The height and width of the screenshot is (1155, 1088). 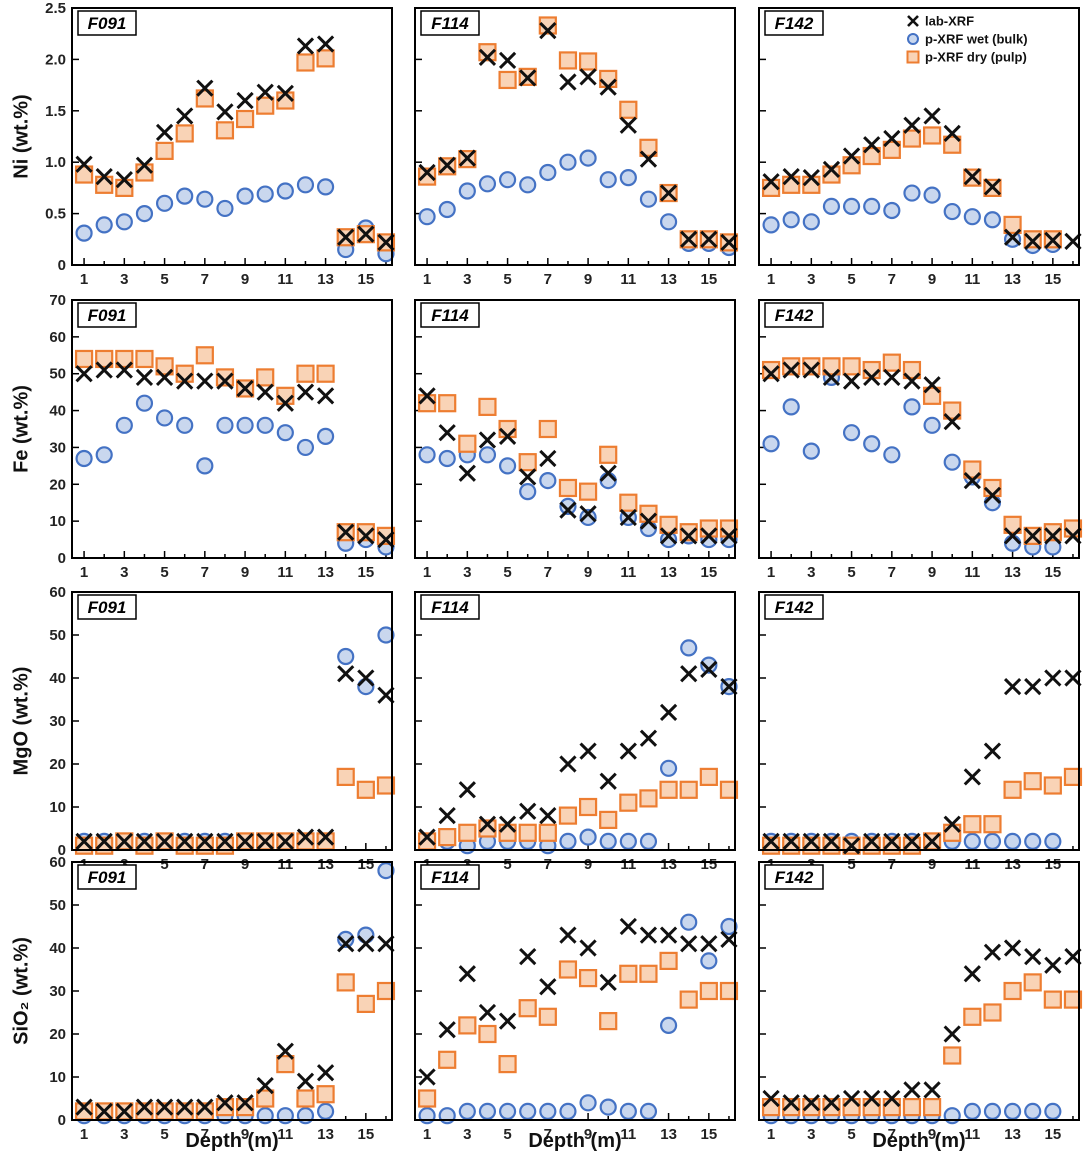 I want to click on x-tick-label: 1, so click(x=427, y=572).